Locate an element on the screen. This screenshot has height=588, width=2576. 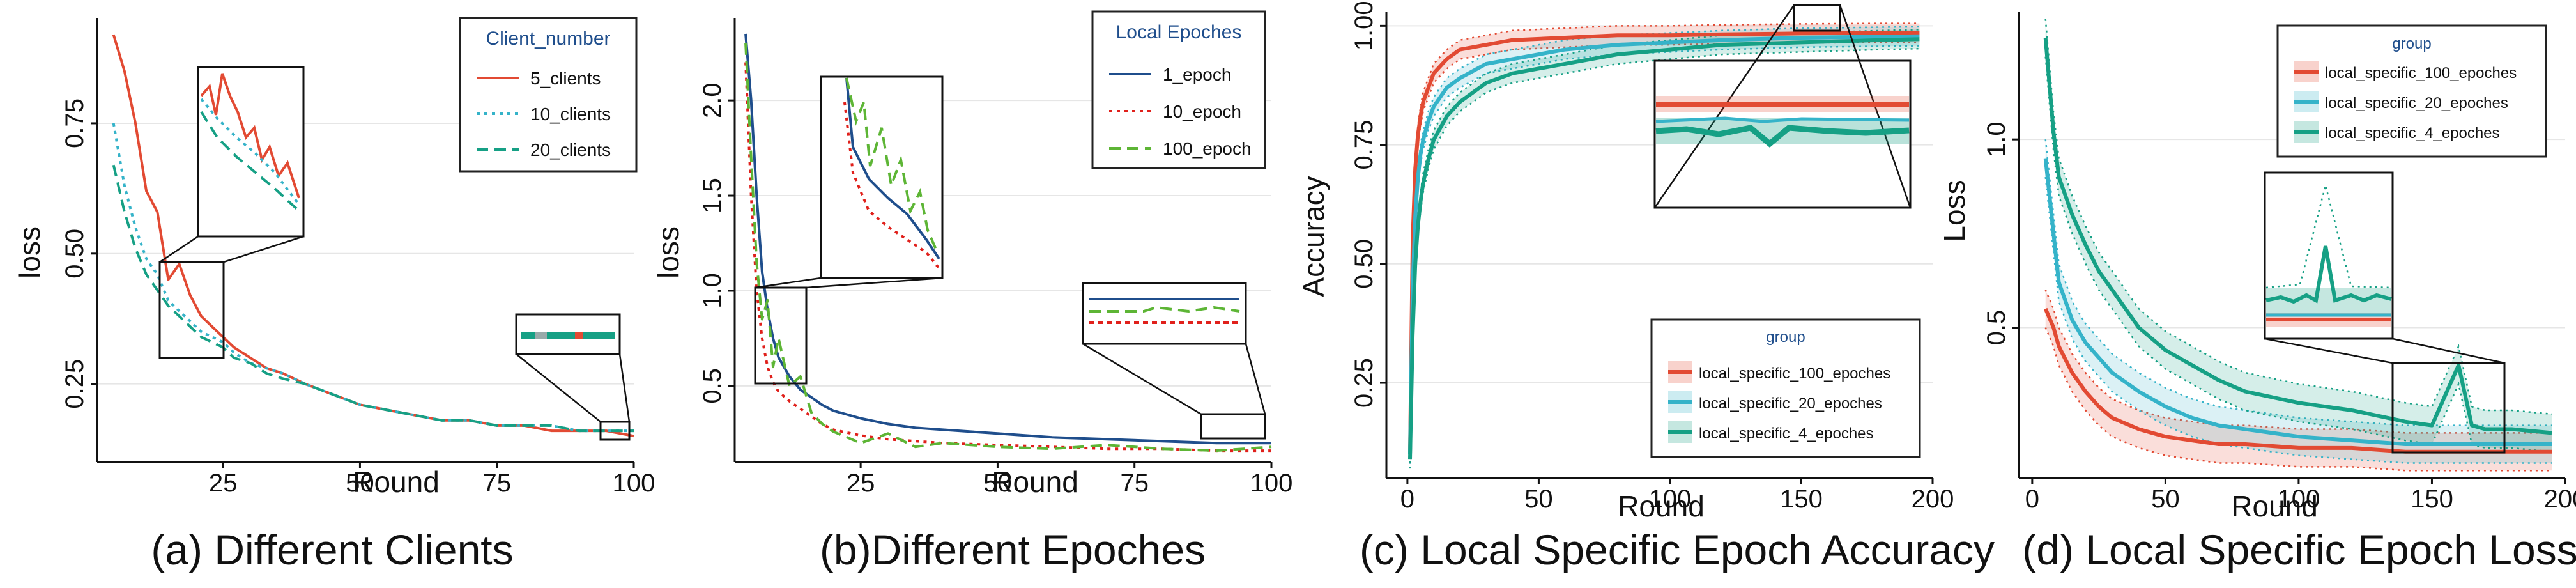
x-tick-label: 200 is located at coordinates (1933, 499).